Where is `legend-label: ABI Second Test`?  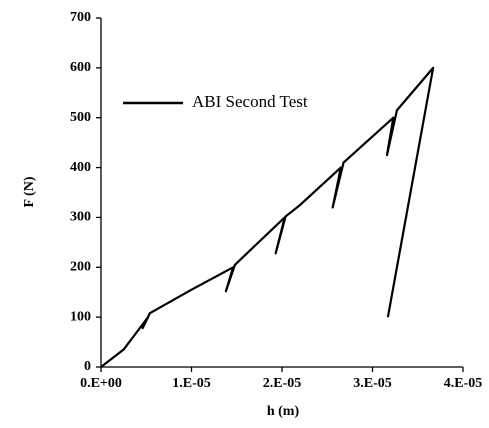 legend-label: ABI Second Test is located at coordinates (250, 101).